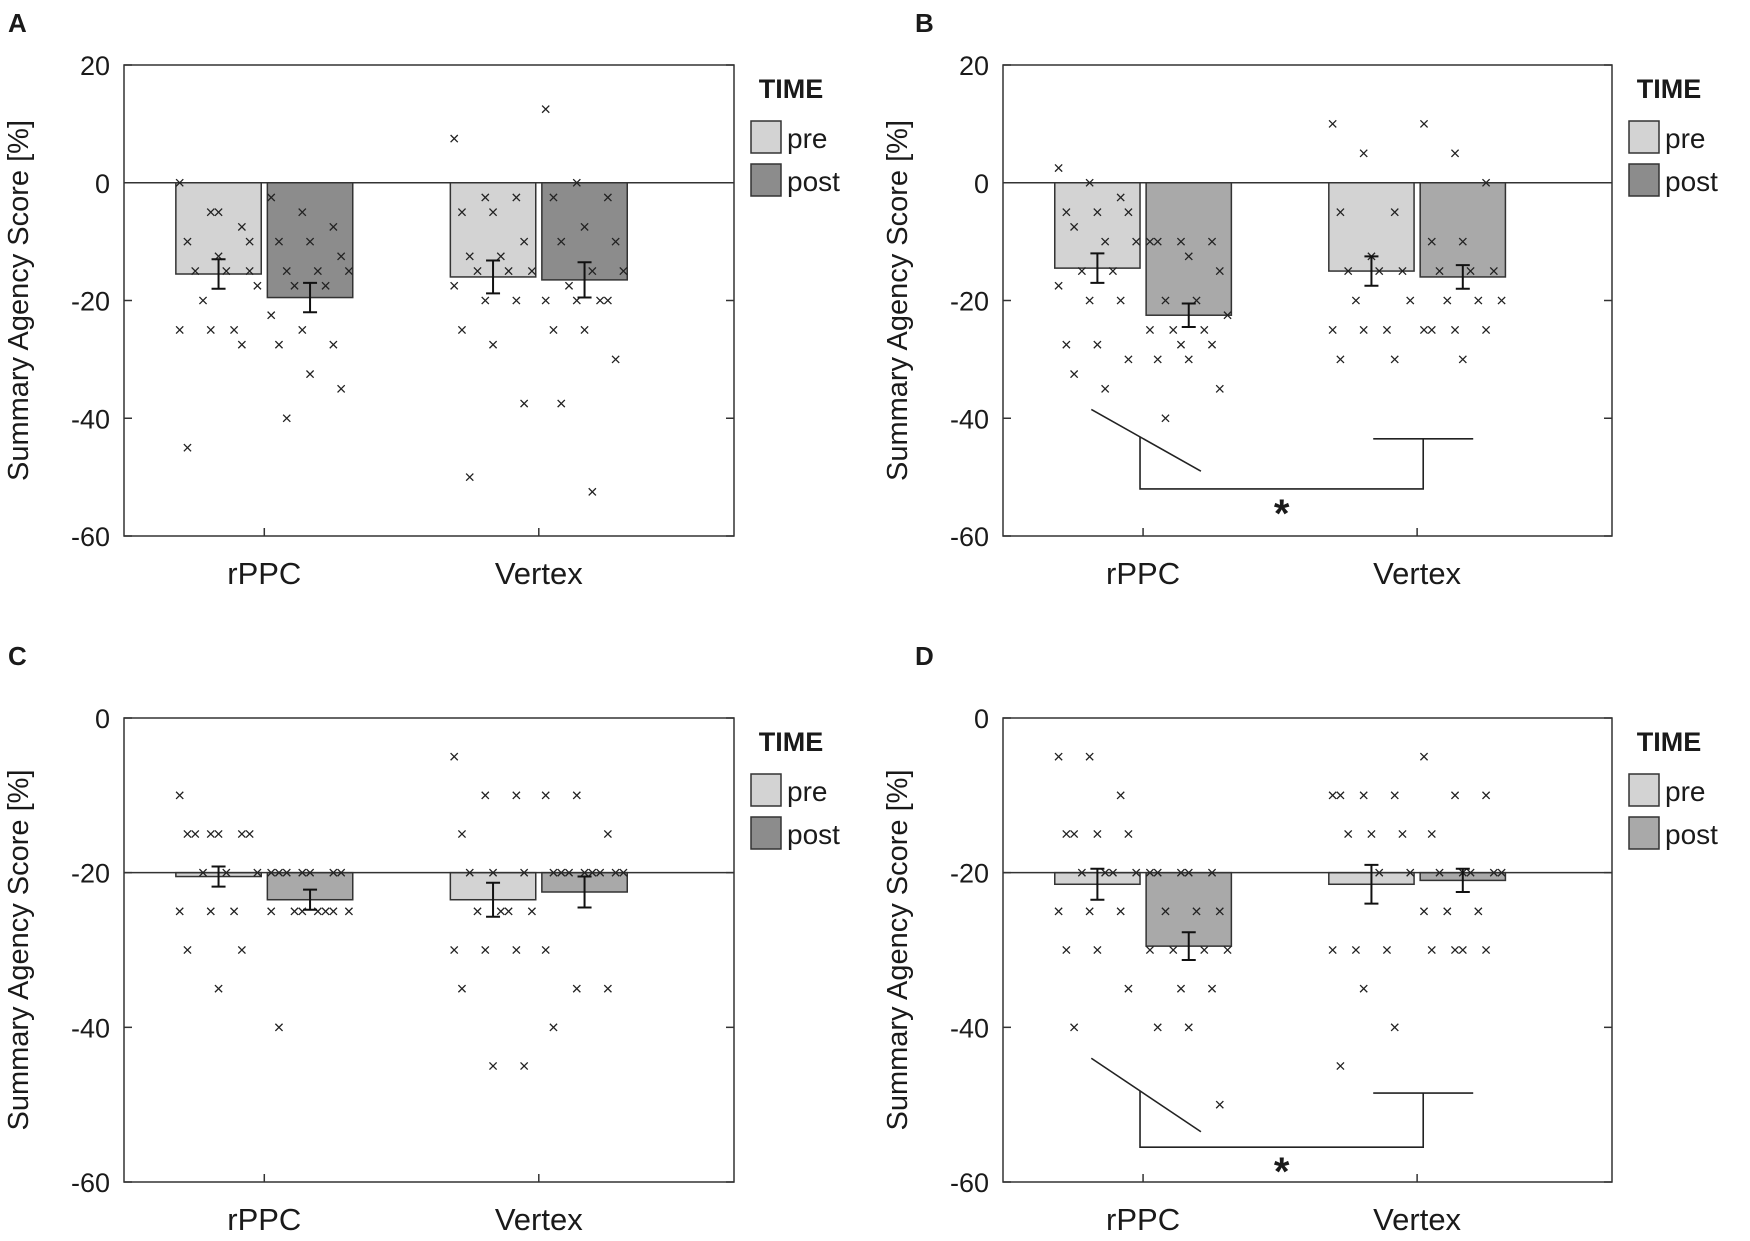 This screenshot has width=1750, height=1241. I want to click on legend-label-pre: pre, so click(807, 791).